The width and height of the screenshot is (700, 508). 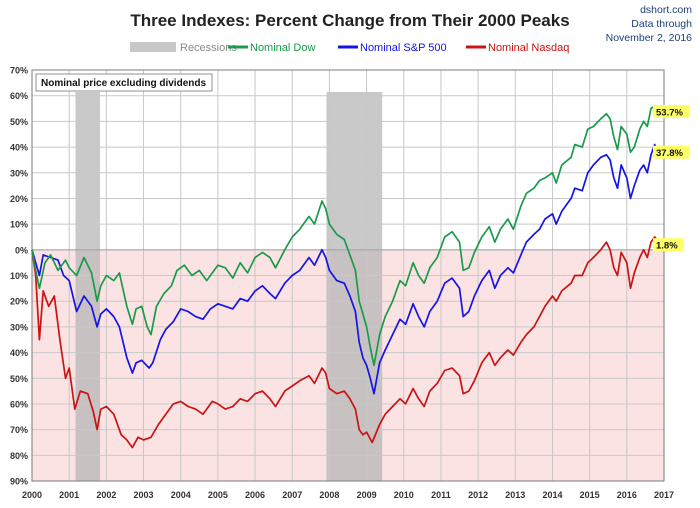 I want to click on source-line-1: dshort.com, so click(x=666, y=10).